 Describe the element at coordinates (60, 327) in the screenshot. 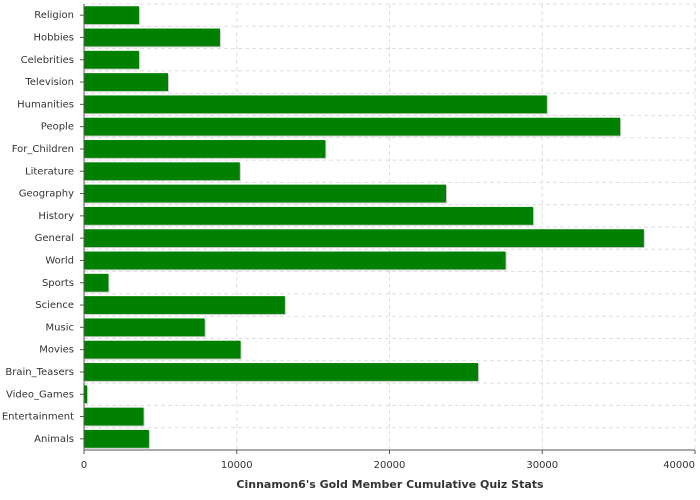

I see `y-tick-label: Music` at that location.